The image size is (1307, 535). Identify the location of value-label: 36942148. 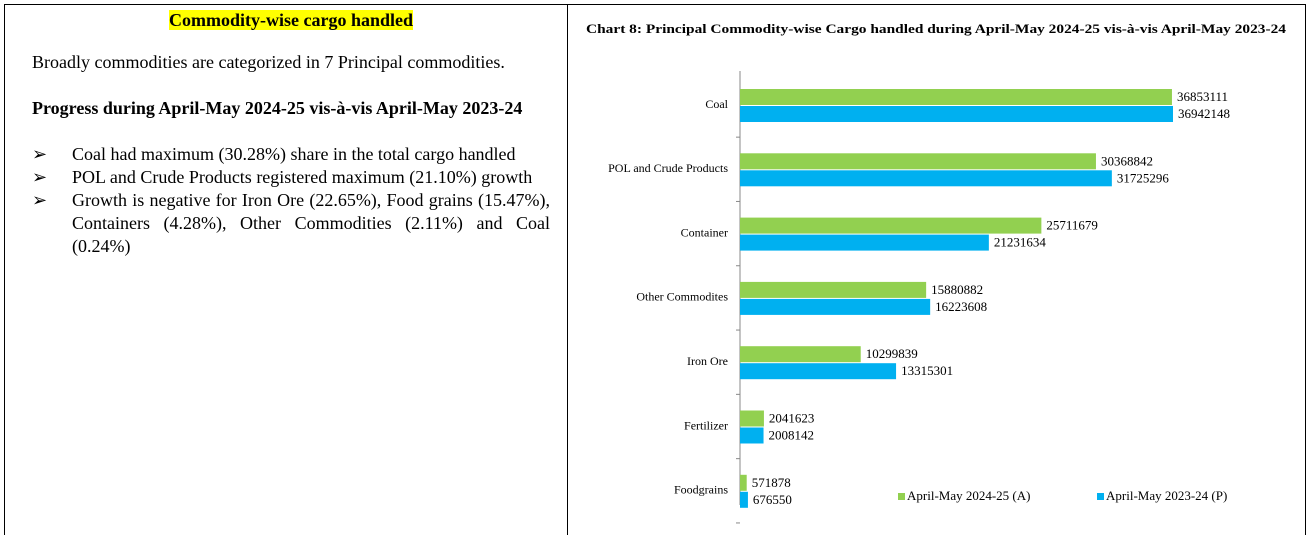
(1204, 113).